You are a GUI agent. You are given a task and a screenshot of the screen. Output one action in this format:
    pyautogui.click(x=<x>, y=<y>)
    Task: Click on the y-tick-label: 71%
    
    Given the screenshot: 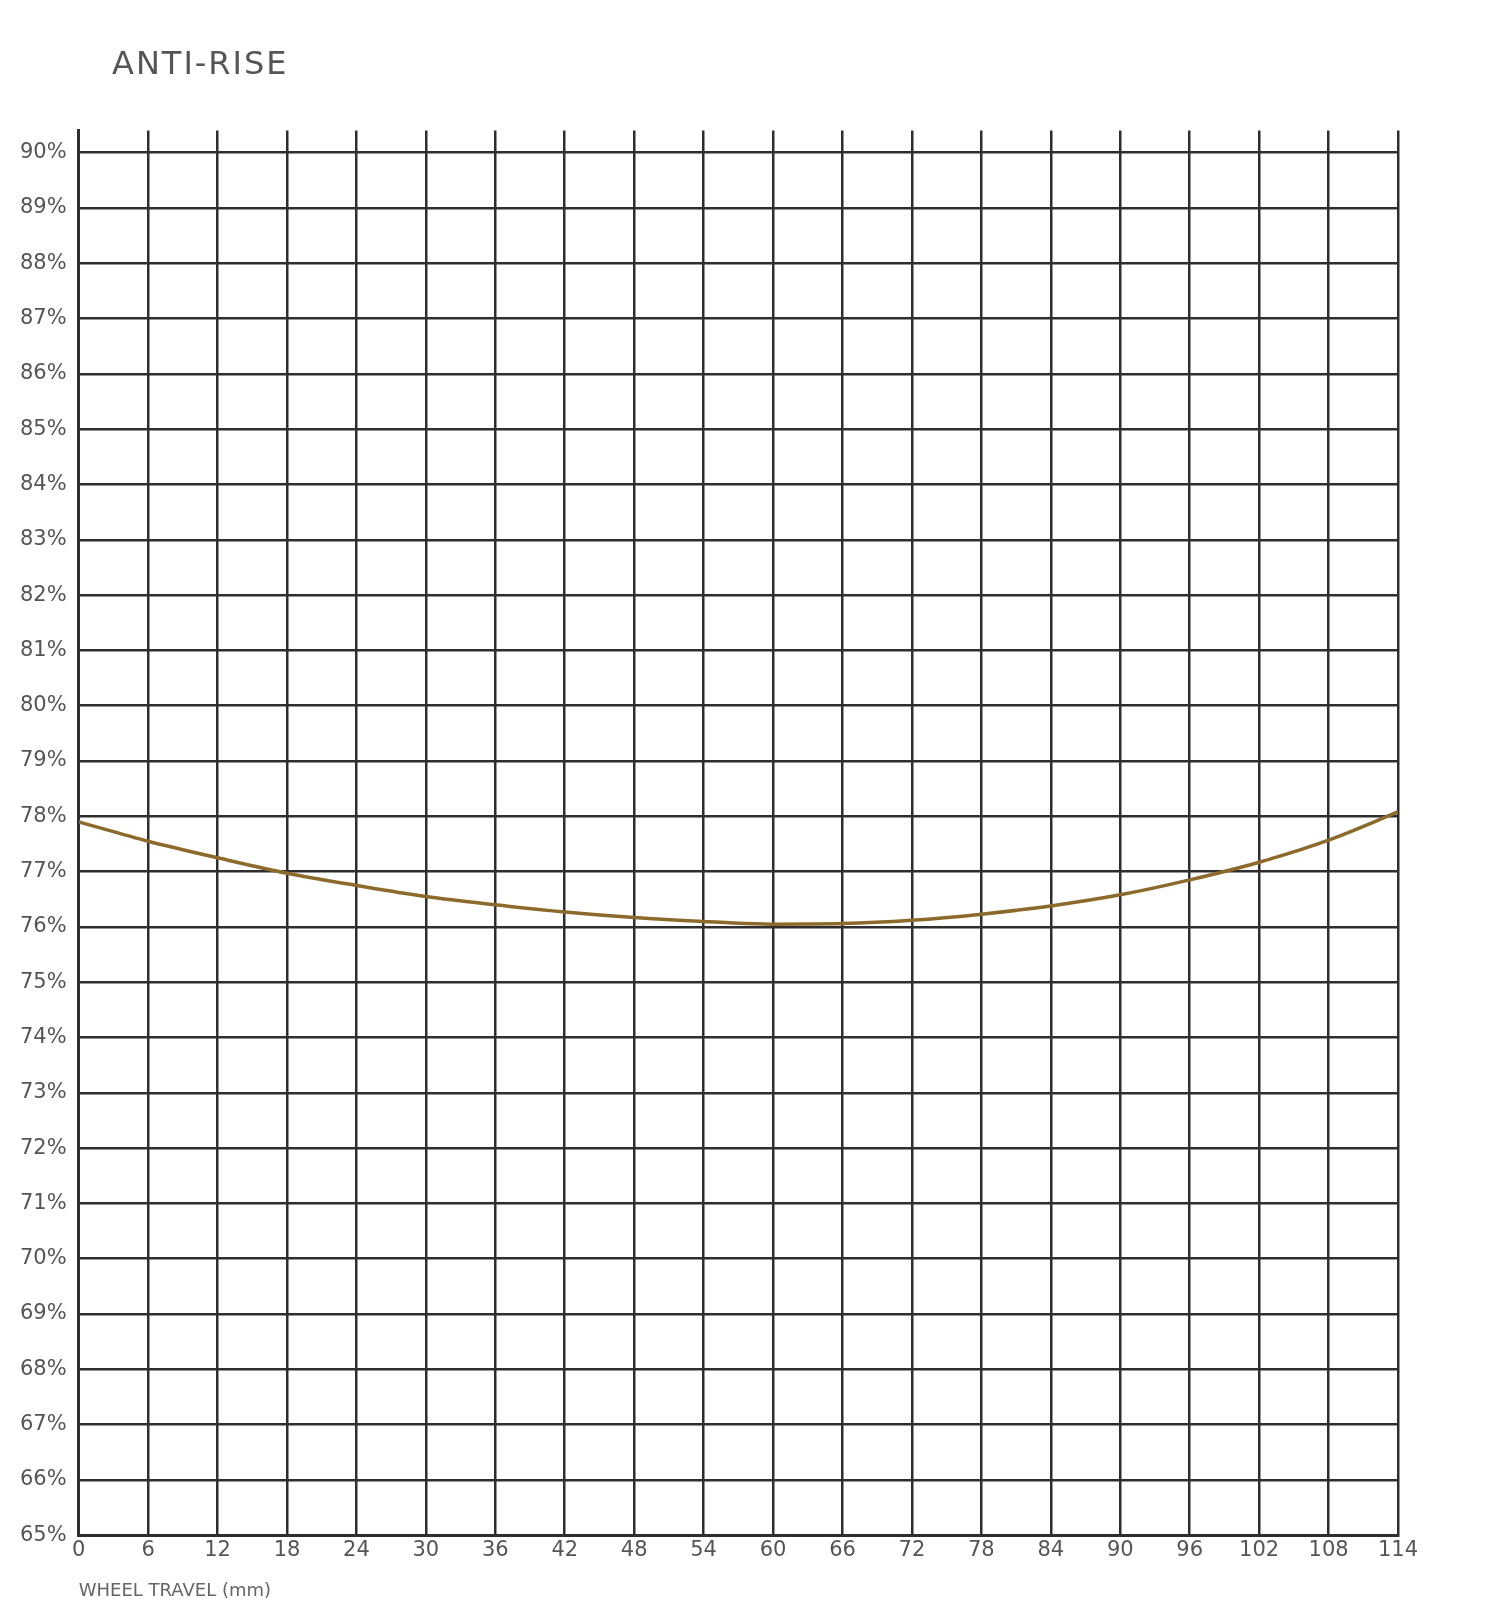 What is the action you would take?
    pyautogui.click(x=43, y=1201)
    